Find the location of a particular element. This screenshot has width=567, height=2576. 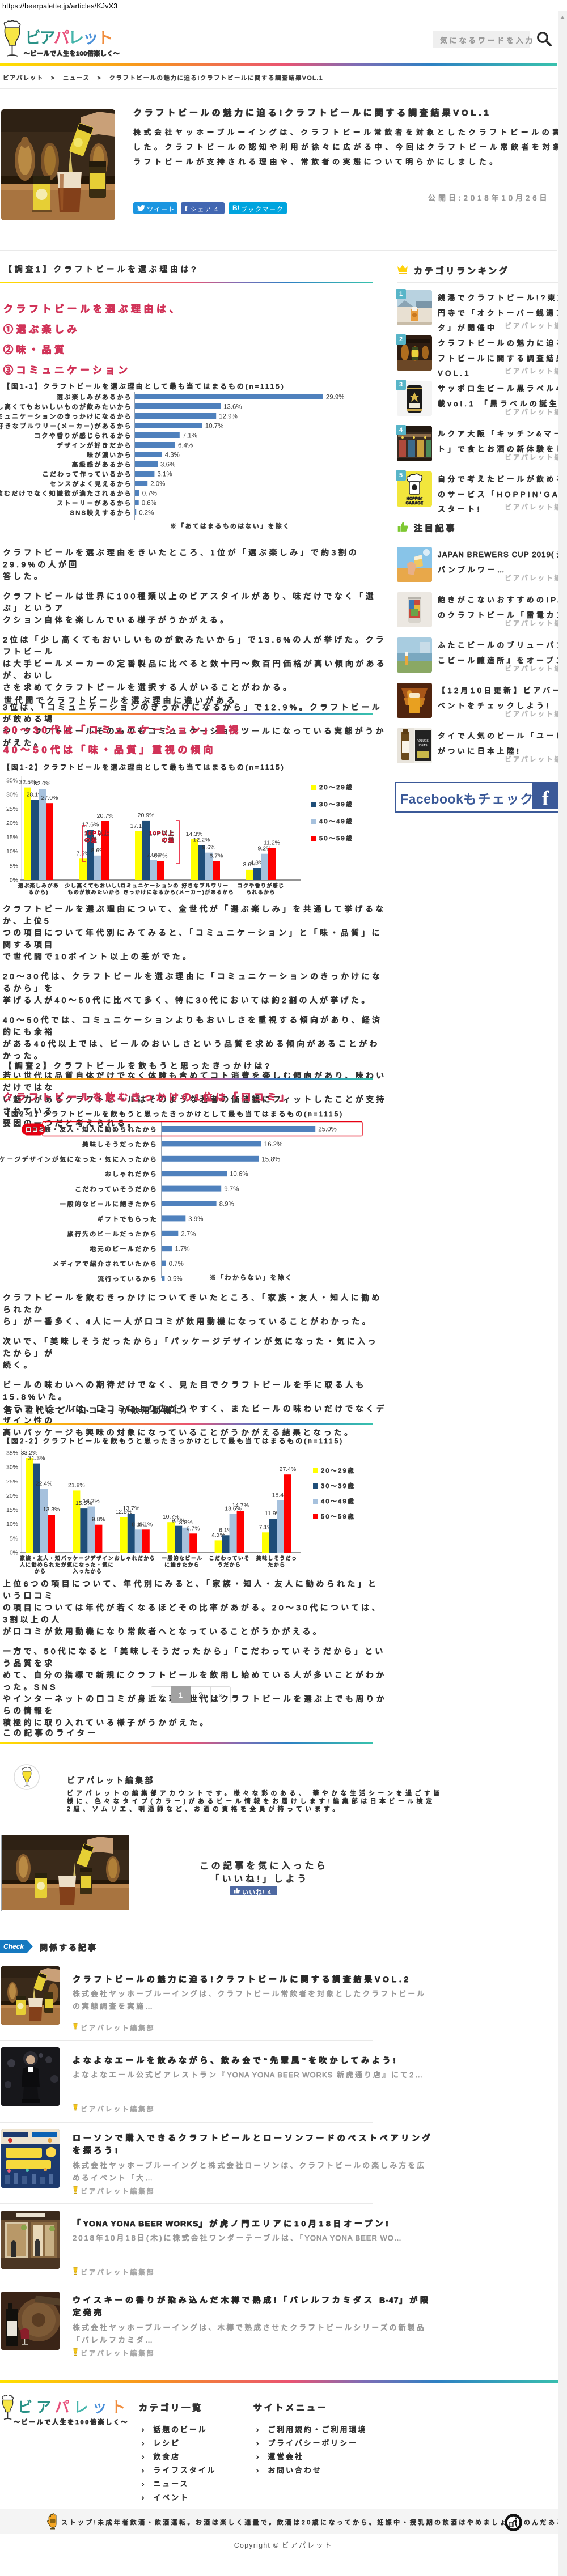

svg-text: 13.3% is located at coordinates (51, 1509).